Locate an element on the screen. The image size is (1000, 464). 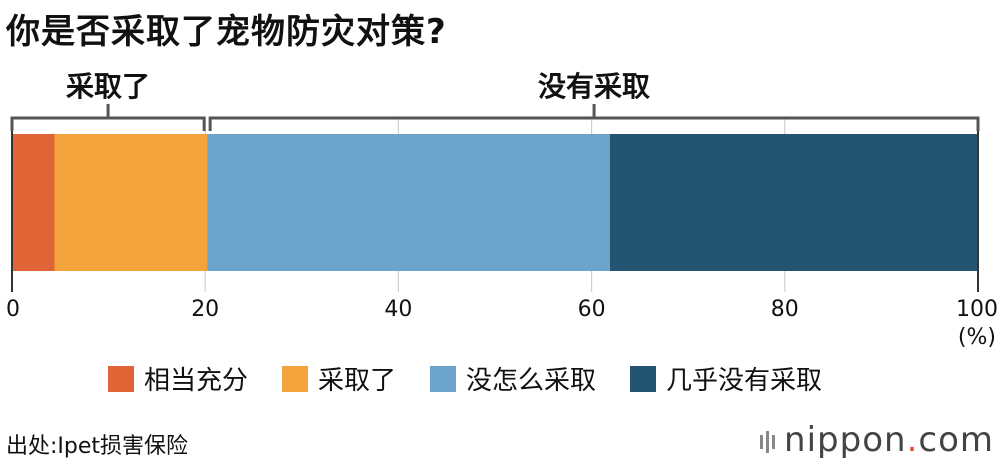
legend: 相当充分 采取了 没怎么采取 几乎没有采取 is located at coordinates (482, 378).